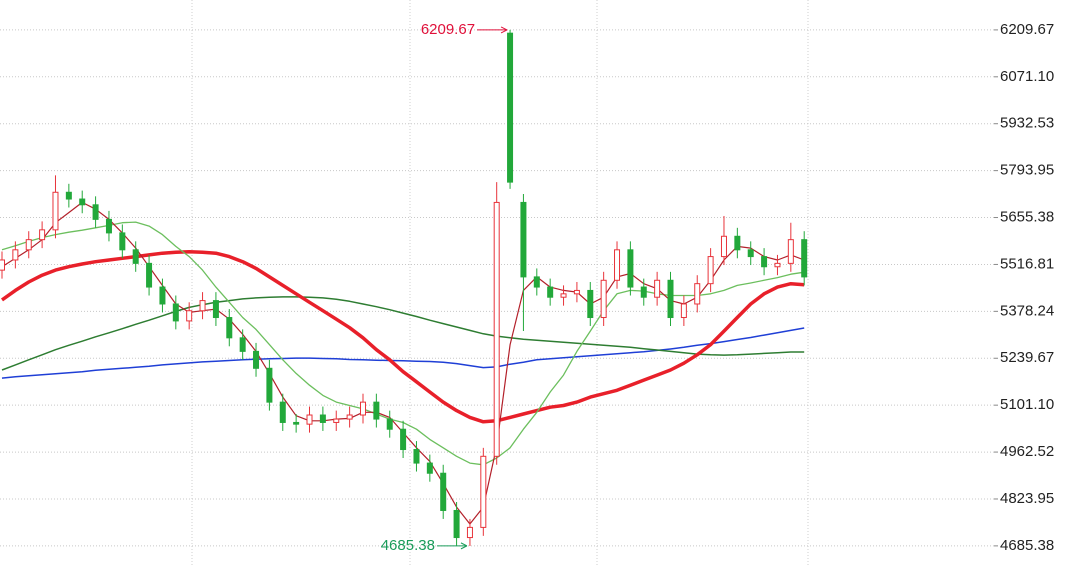  What do you see at coordinates (1027, 263) in the screenshot?
I see `y-tick-label: 5516.81` at bounding box center [1027, 263].